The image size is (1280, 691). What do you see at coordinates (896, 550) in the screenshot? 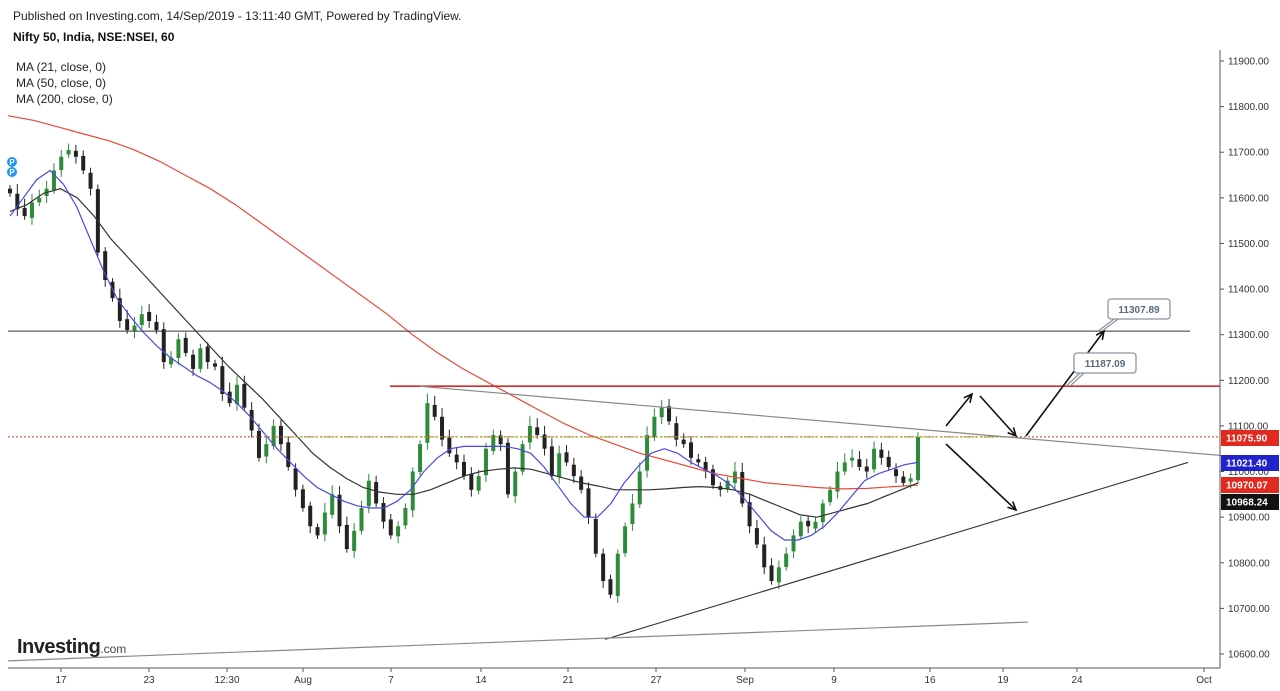
I see `ascending-trendline` at bounding box center [896, 550].